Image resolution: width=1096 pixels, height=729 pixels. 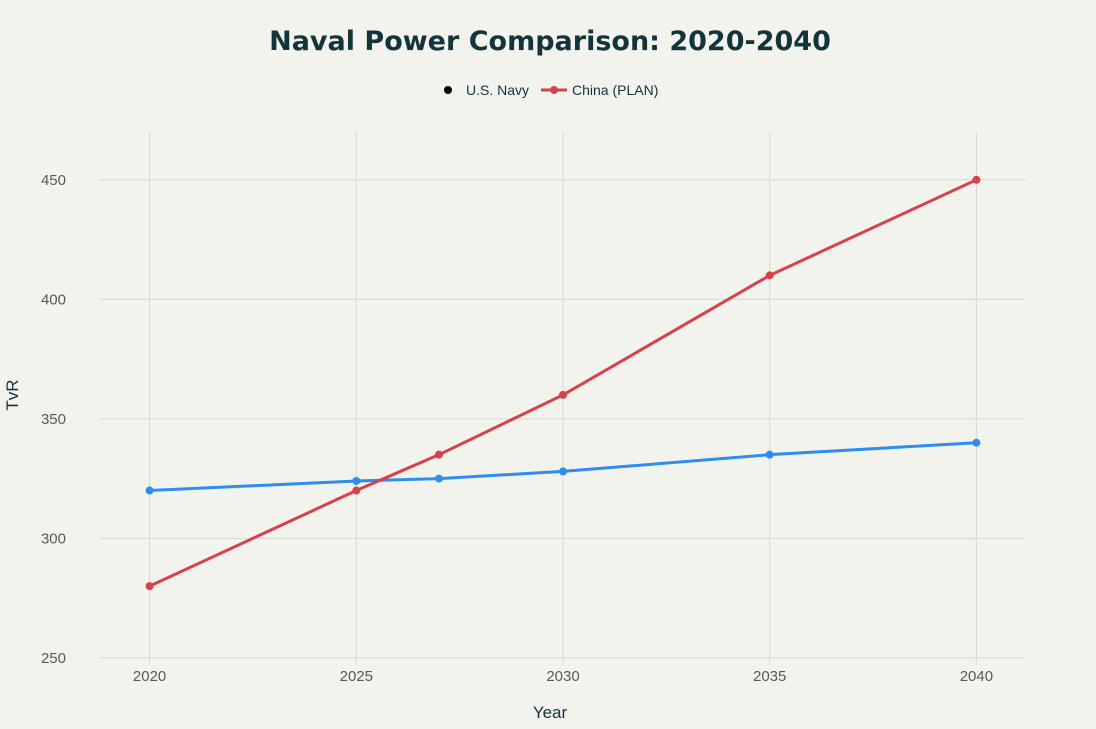 What do you see at coordinates (448, 90) in the screenshot?
I see `legend-marker-us-navy` at bounding box center [448, 90].